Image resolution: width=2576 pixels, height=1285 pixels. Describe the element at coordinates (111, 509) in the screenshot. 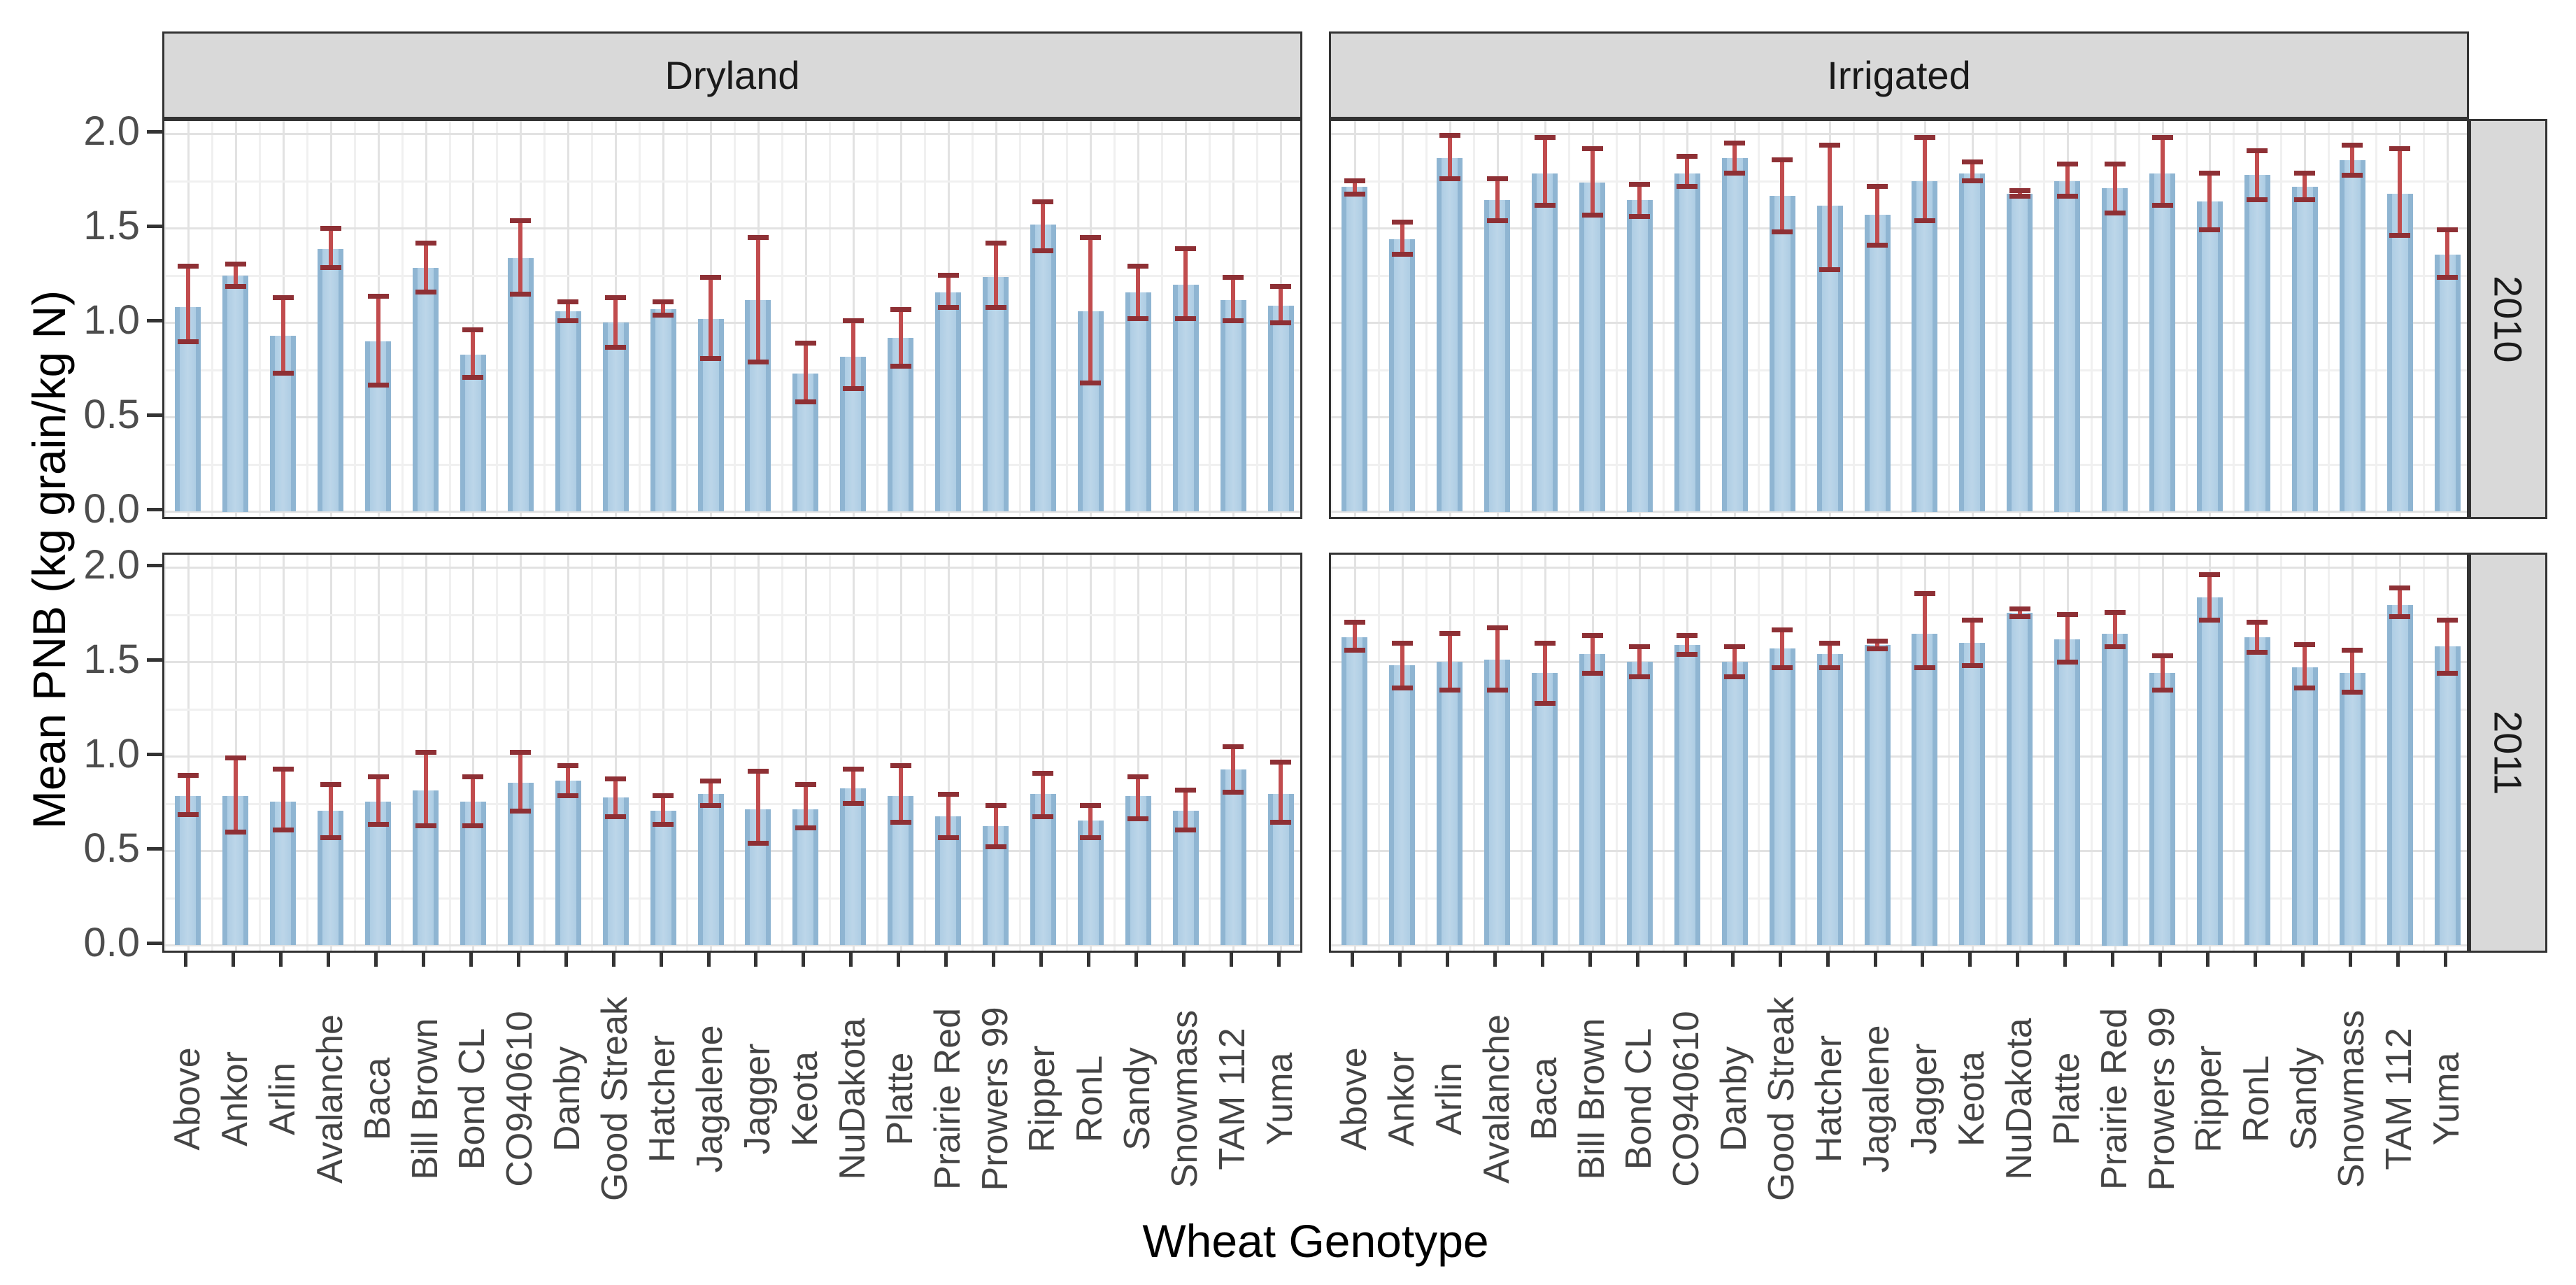

I see `y-axis-tick-label: 0.0` at that location.